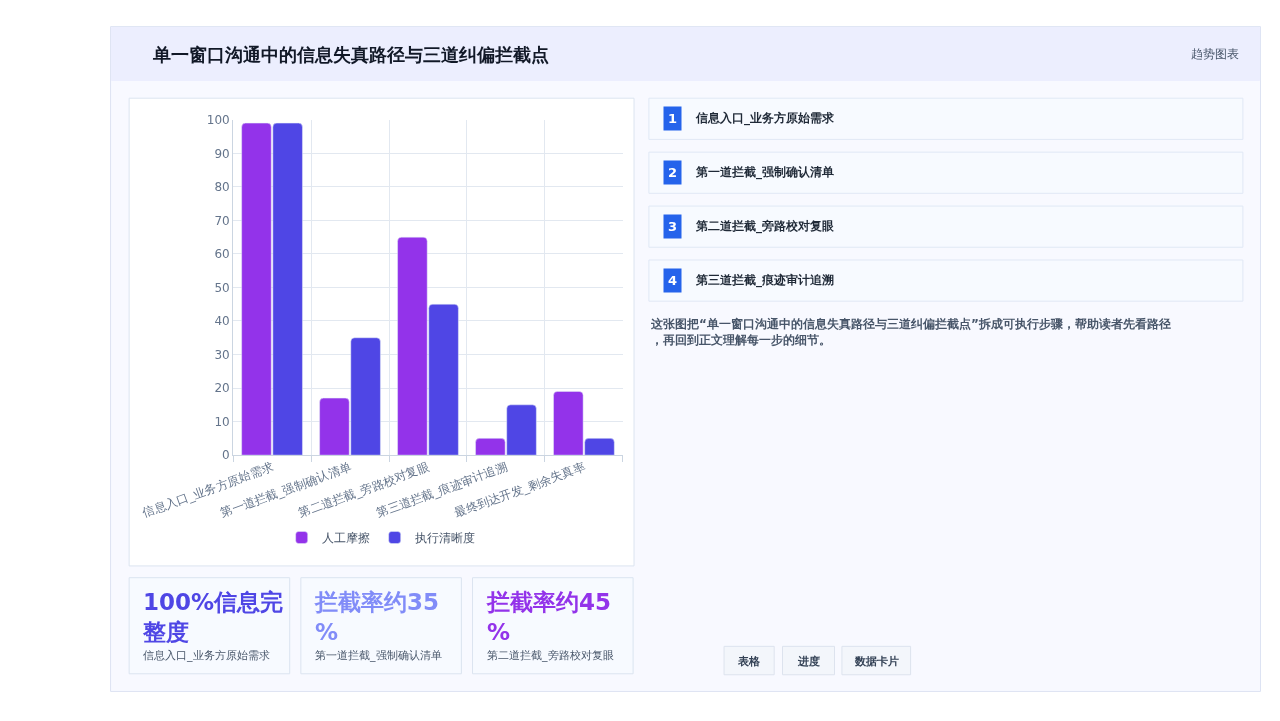 The image size is (1280, 721). I want to click on text: 数据卡片, so click(876, 661).